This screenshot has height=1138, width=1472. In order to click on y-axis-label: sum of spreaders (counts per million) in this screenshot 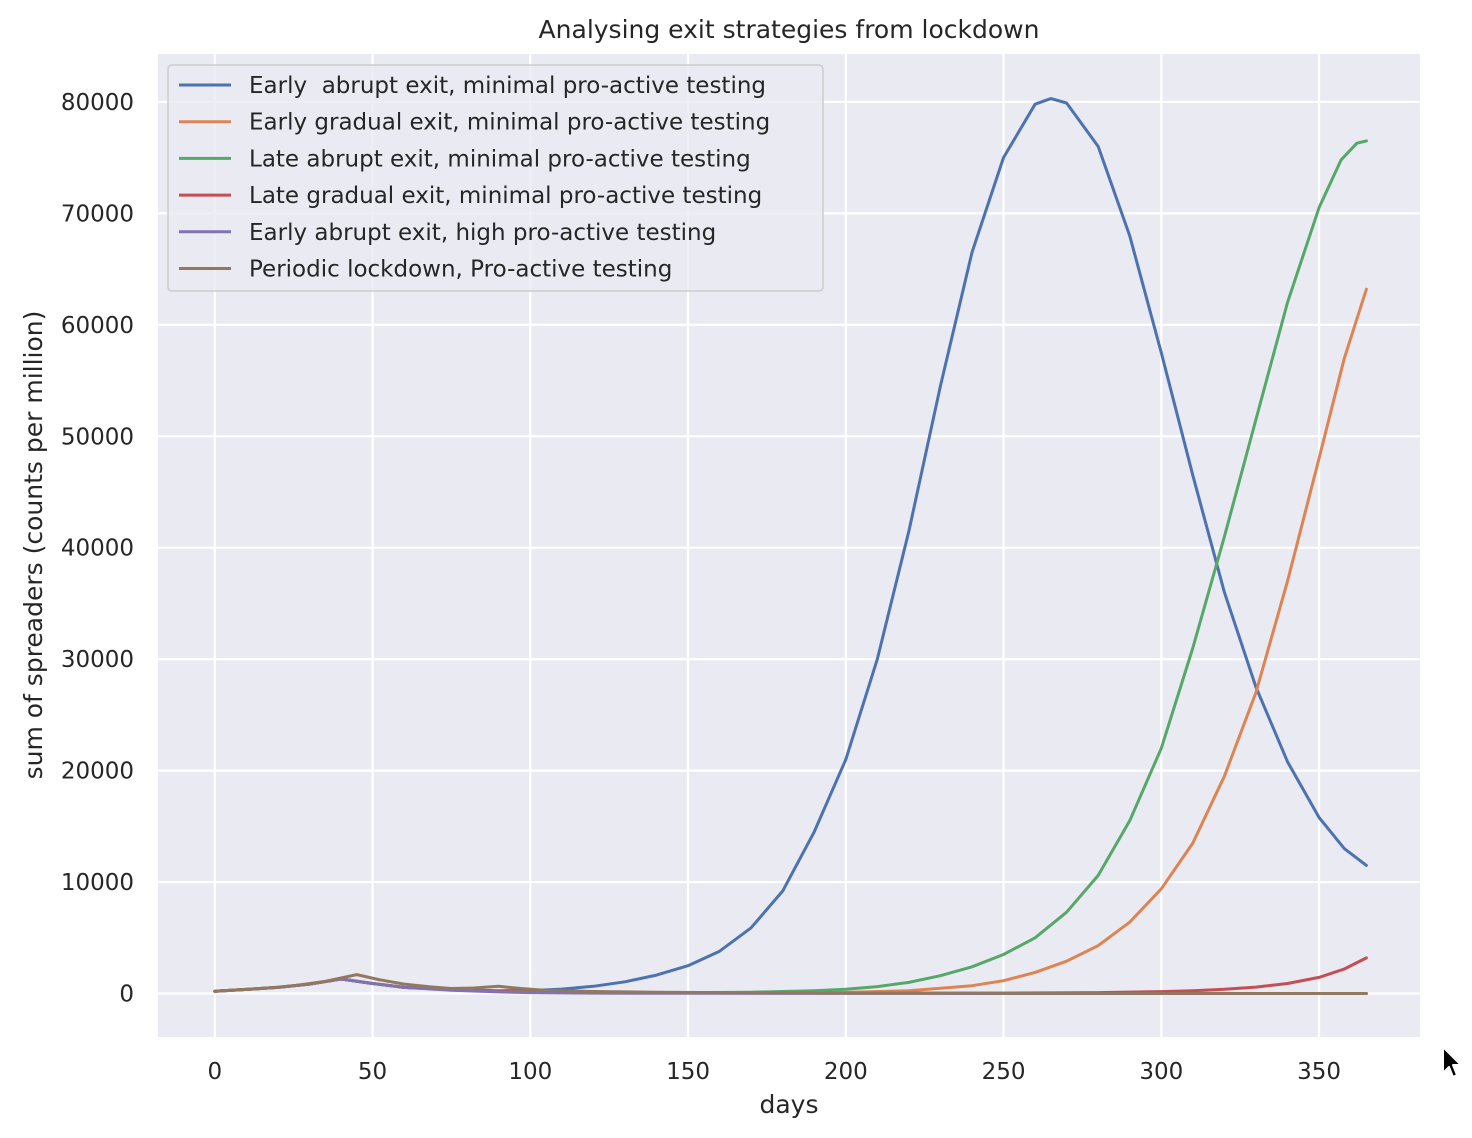, I will do `click(33, 545)`.